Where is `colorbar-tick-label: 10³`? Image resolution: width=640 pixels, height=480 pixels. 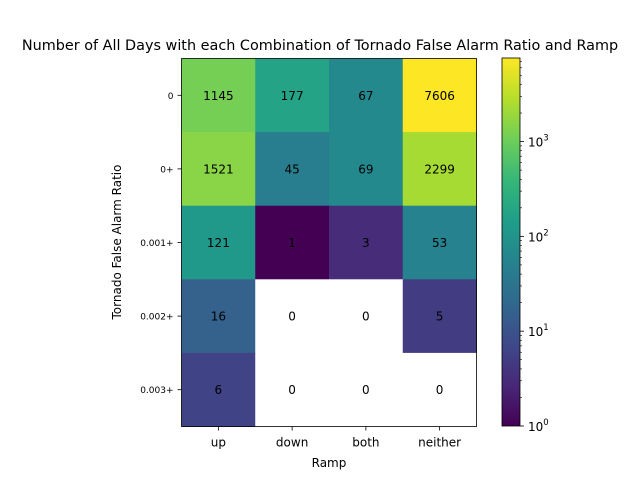
colorbar-tick-label: 10³ is located at coordinates (538, 142).